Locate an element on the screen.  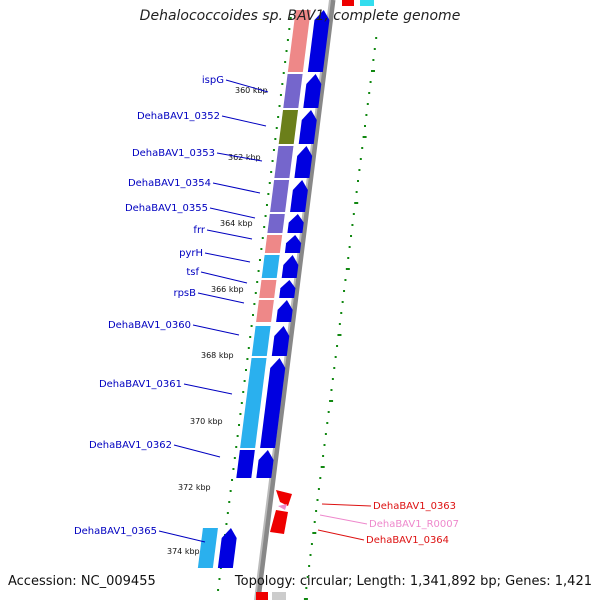
right-feature-r0007 is located at coordinates (282, 507).